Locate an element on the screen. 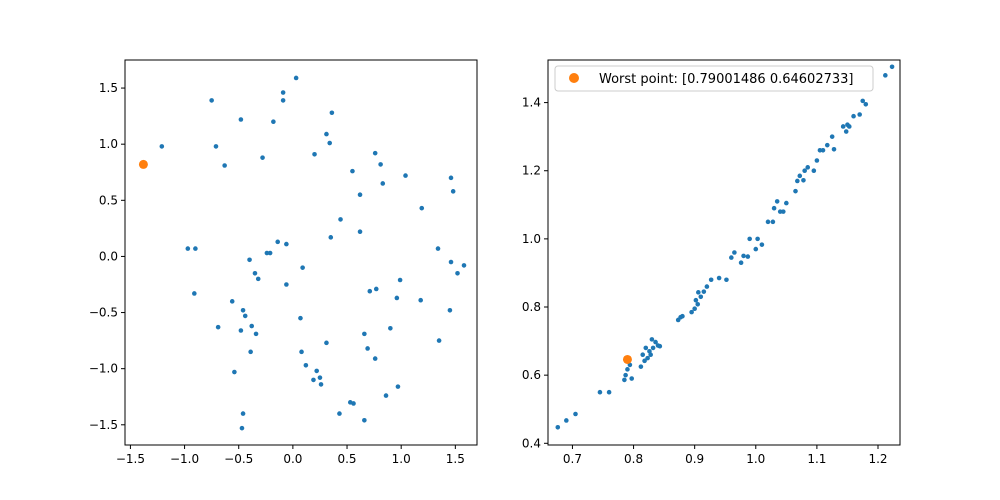  left-x-tick-label: 1.0 is located at coordinates (401, 459).